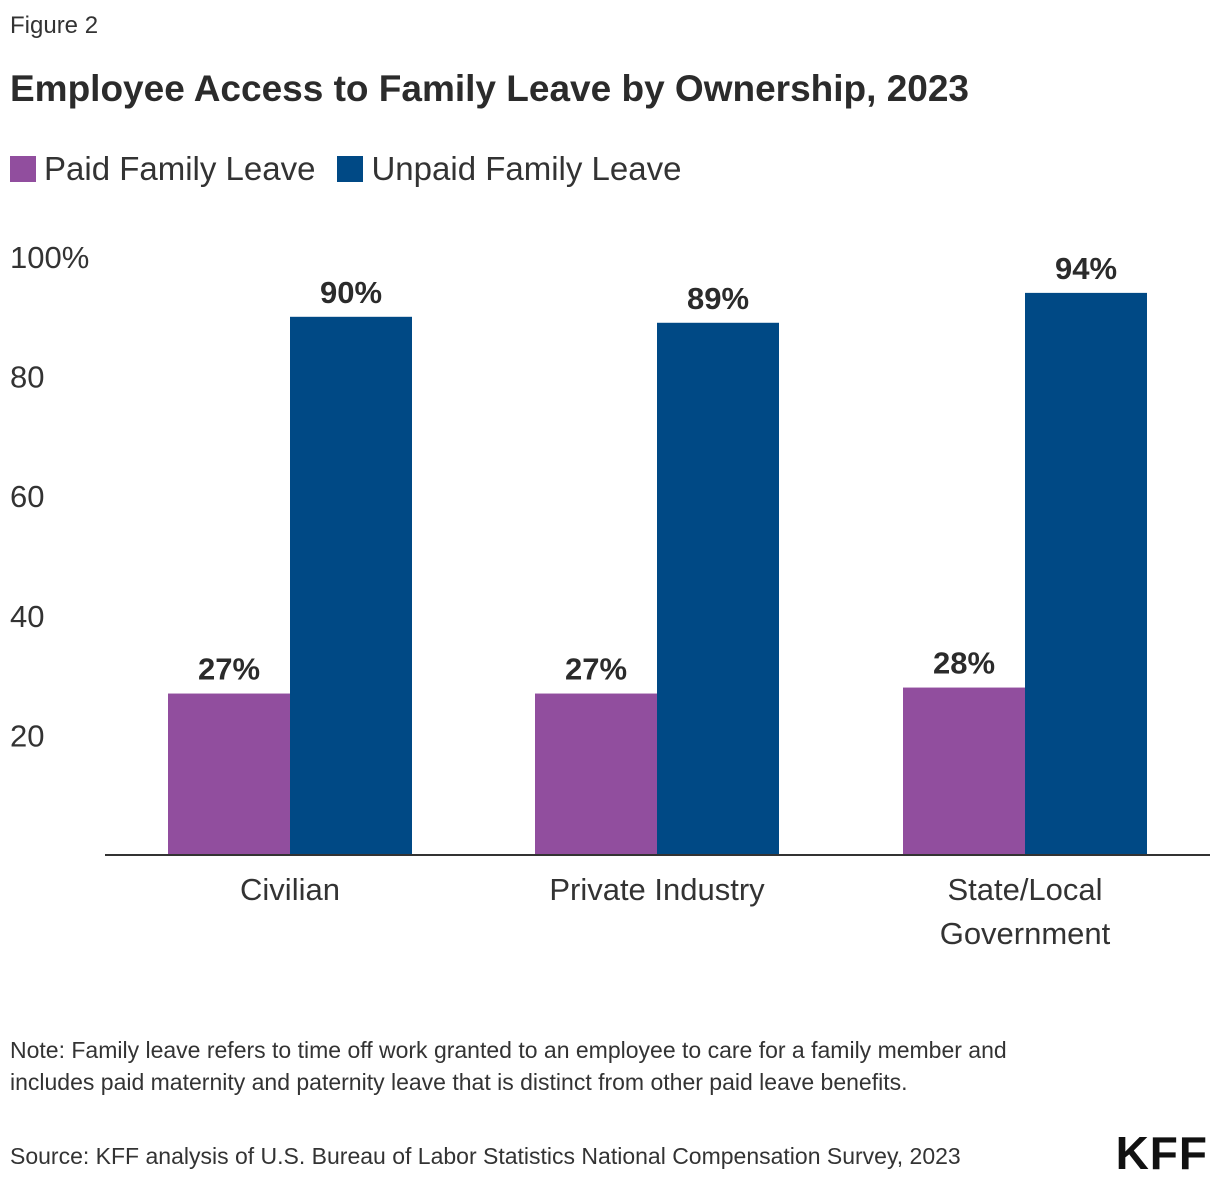 This screenshot has width=1220, height=1186. I want to click on y-tick-label: 100%, so click(49, 257).